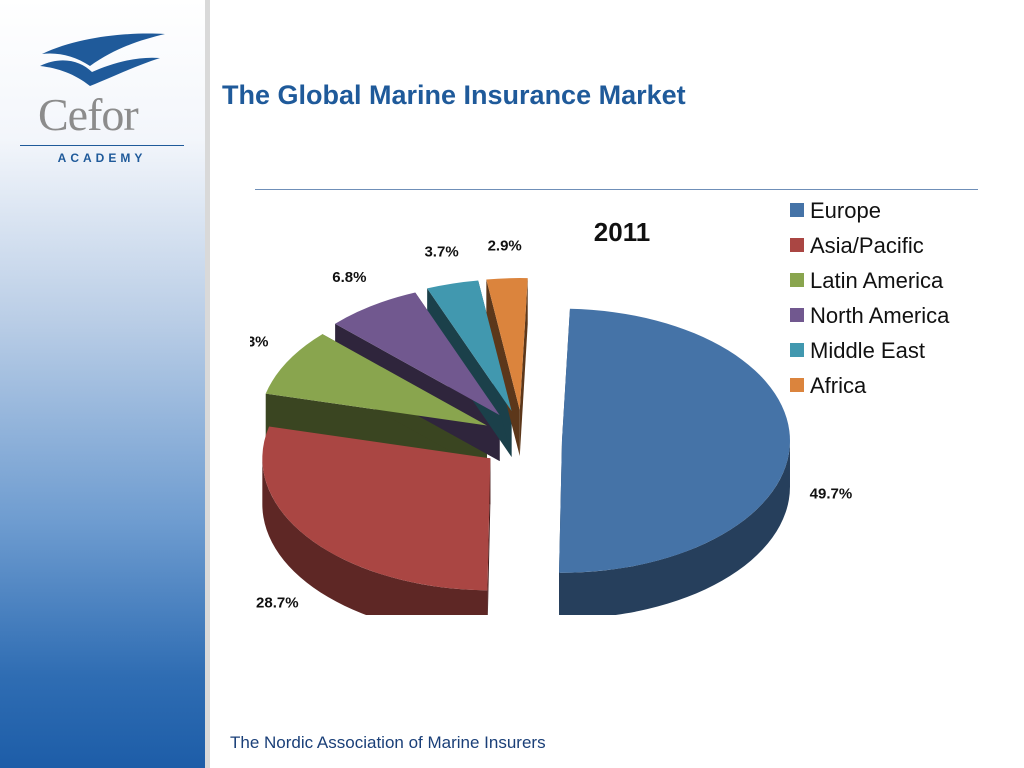  What do you see at coordinates (207, 384) in the screenshot?
I see `sidebar-divider` at bounding box center [207, 384].